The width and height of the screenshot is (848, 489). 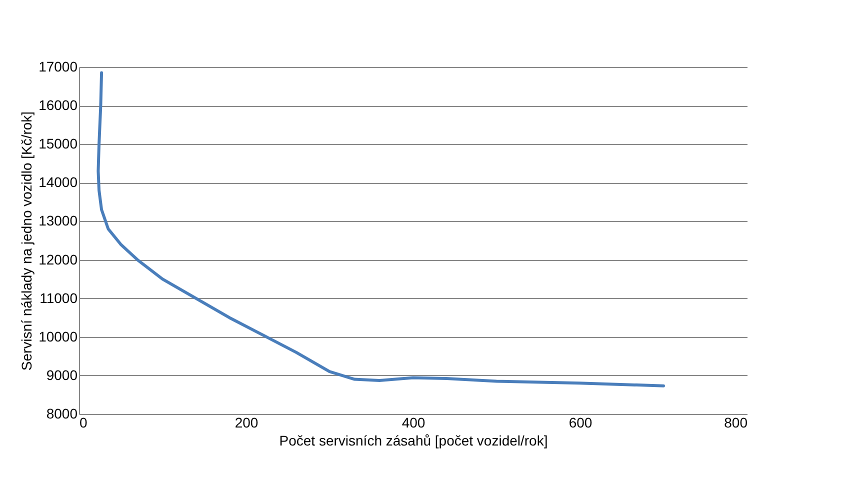 I want to click on x-tick-label: 800, so click(x=736, y=422).